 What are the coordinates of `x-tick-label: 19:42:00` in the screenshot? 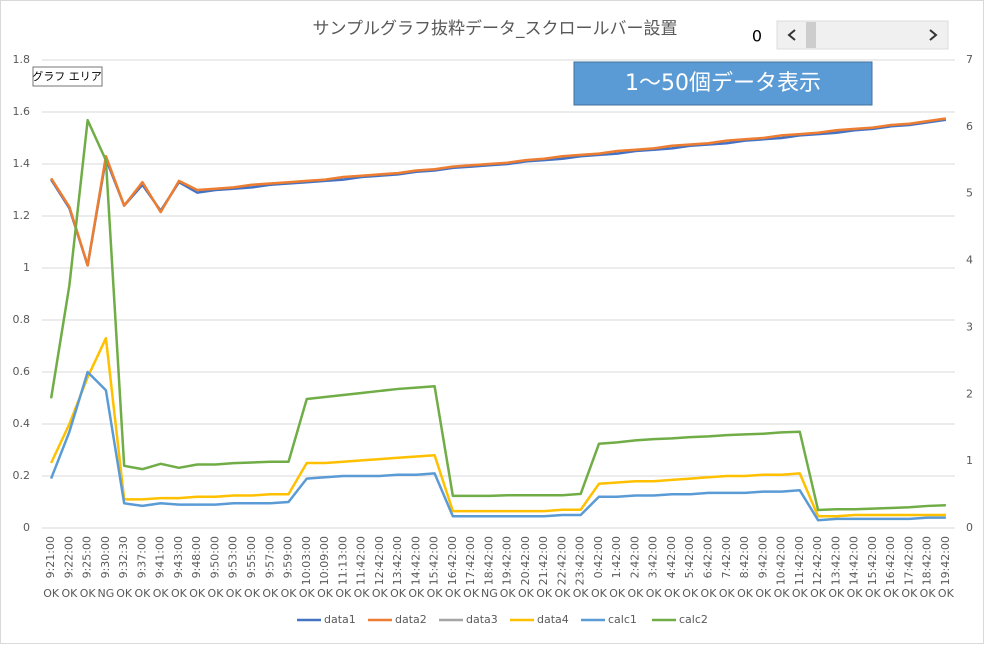 It's located at (945, 560).